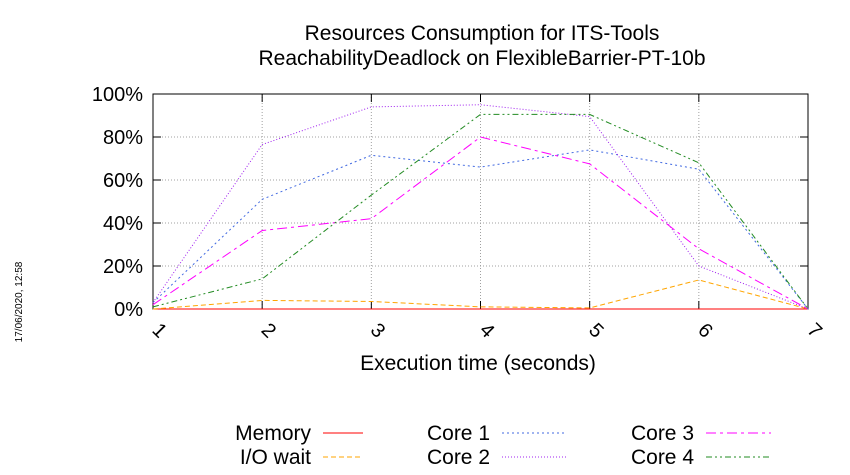 This screenshot has width=850, height=475. Describe the element at coordinates (123, 267) in the screenshot. I see `y-tick-label: 20%` at that location.